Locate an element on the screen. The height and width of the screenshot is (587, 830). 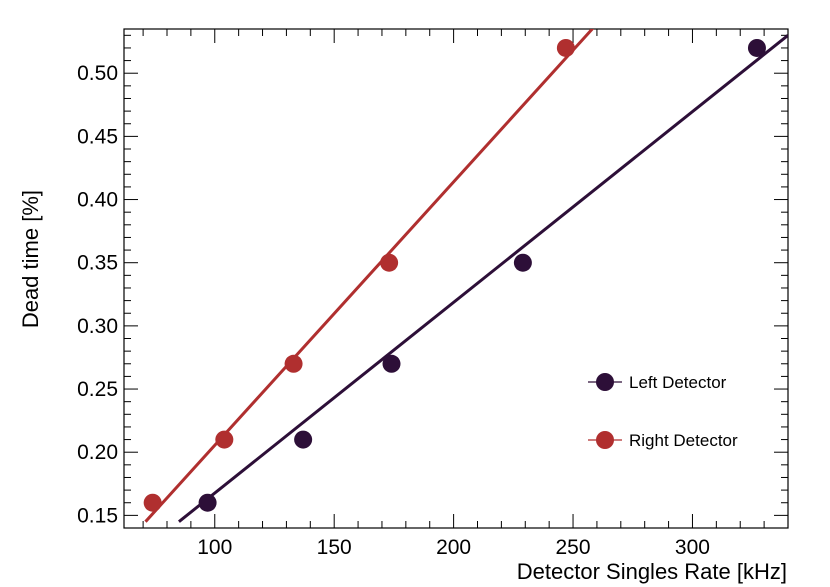
y-tick-label: 0.50 is located at coordinates (97, 73).